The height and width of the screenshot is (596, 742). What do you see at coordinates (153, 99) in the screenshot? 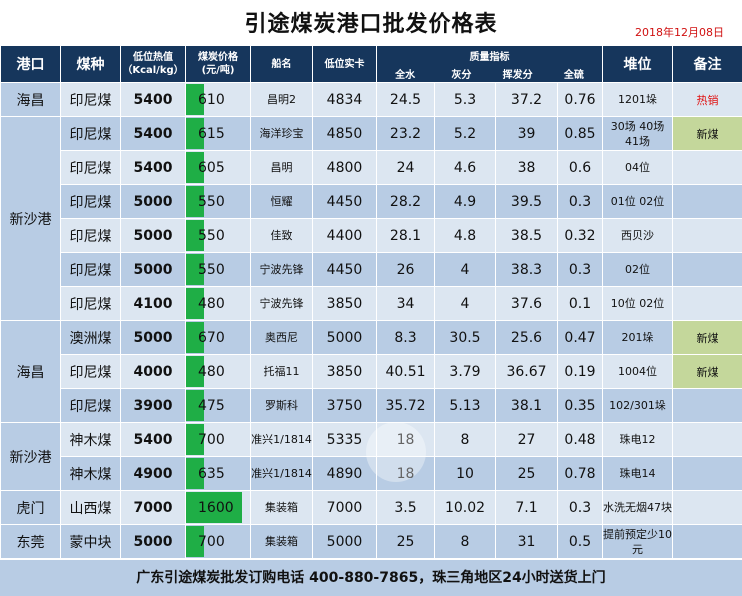
I see `heat-value-cell: 5400` at bounding box center [153, 99].